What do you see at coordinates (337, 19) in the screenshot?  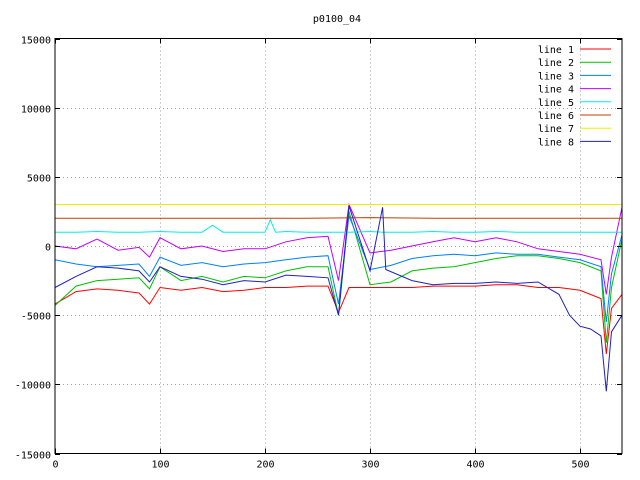 I see `chart-title: p0100_04` at bounding box center [337, 19].